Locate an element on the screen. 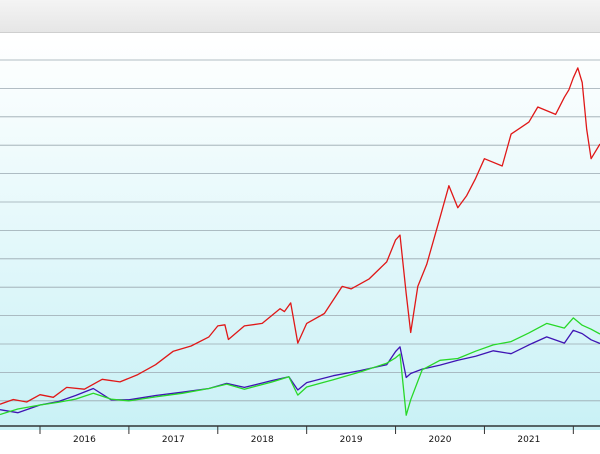 The image size is (600, 454). x-tick-label: 2018 is located at coordinates (262, 440).